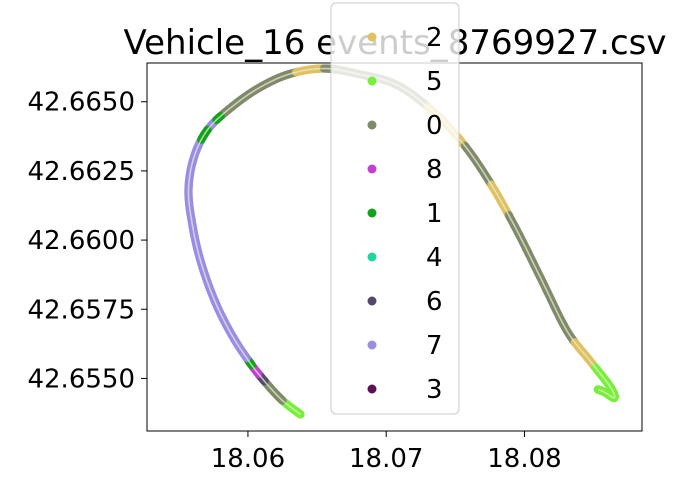  Describe the element at coordinates (405, 126) in the screenshot. I see `legend-entry-0: 0` at that location.